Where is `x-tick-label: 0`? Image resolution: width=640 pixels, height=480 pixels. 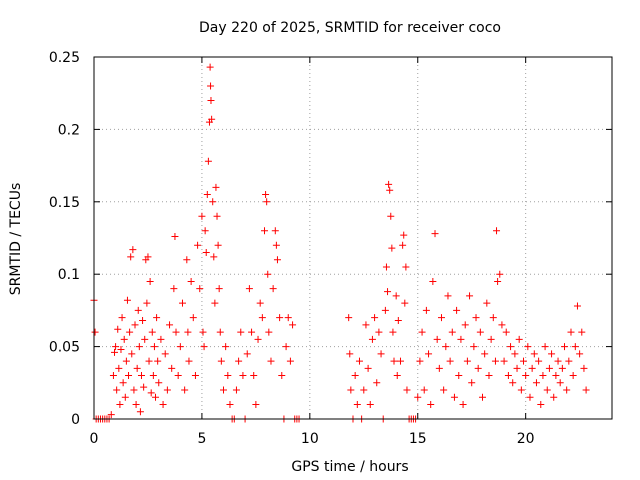 x-tick-label: 0 is located at coordinates (94, 439).